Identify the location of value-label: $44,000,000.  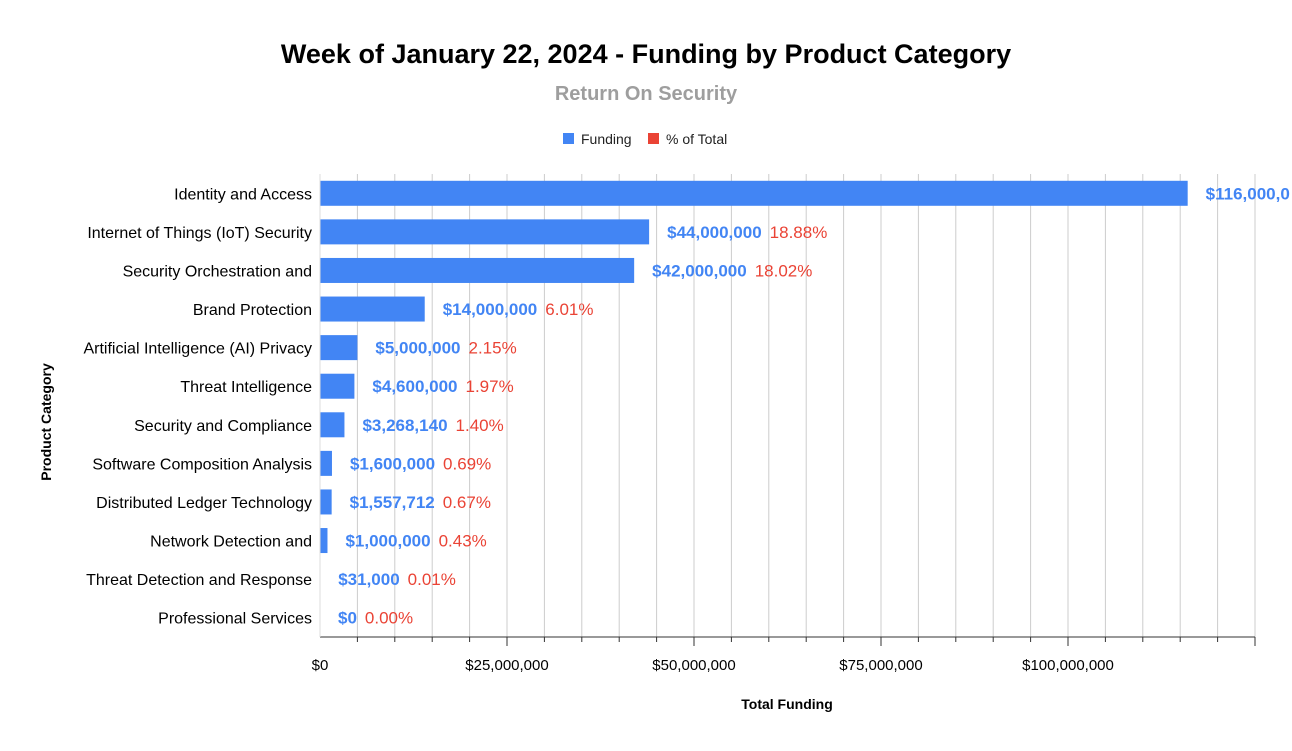
(714, 232).